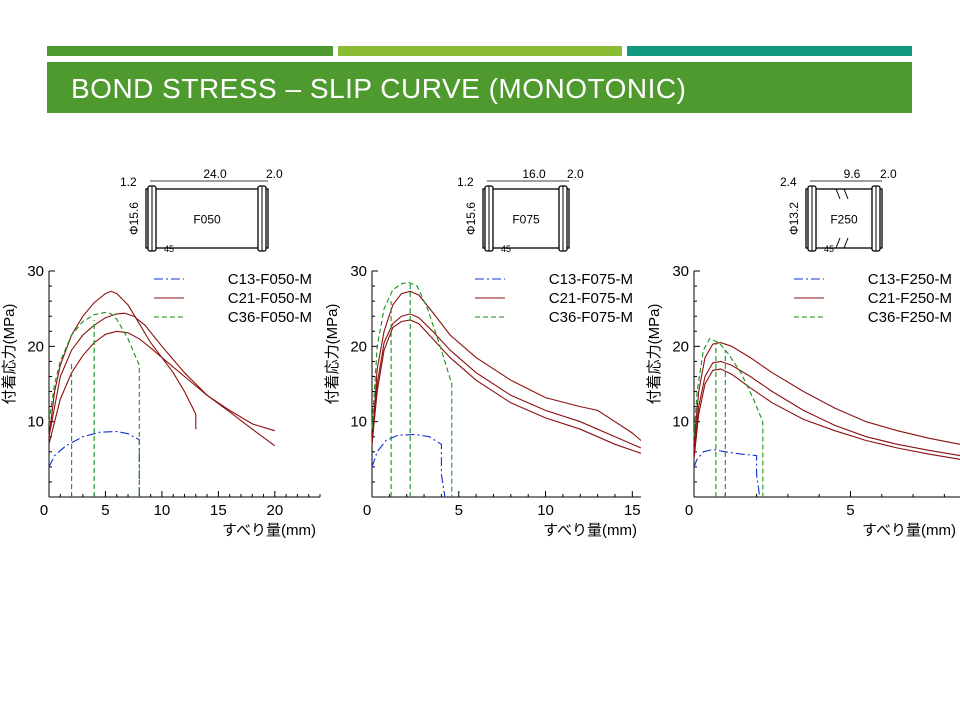 The image size is (960, 720). What do you see at coordinates (910, 298) in the screenshot?
I see `legend-label: C21-F250-M` at bounding box center [910, 298].